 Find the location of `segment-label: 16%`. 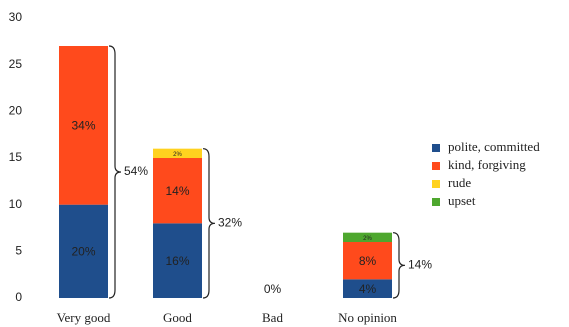

segment-label: 16% is located at coordinates (177, 261).